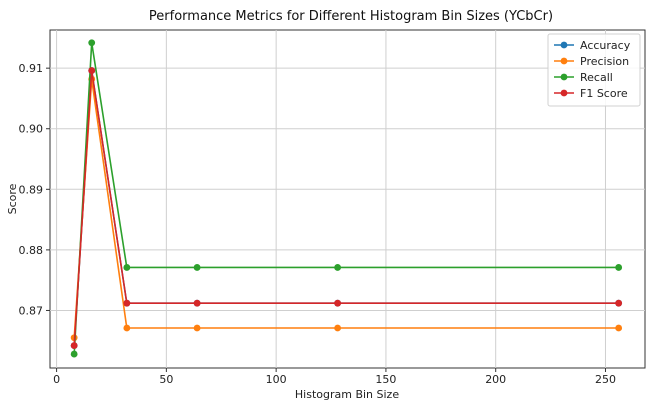 This screenshot has height=406, width=651. What do you see at coordinates (31, 68) in the screenshot?
I see `y-tick-label: 0.91` at bounding box center [31, 68].